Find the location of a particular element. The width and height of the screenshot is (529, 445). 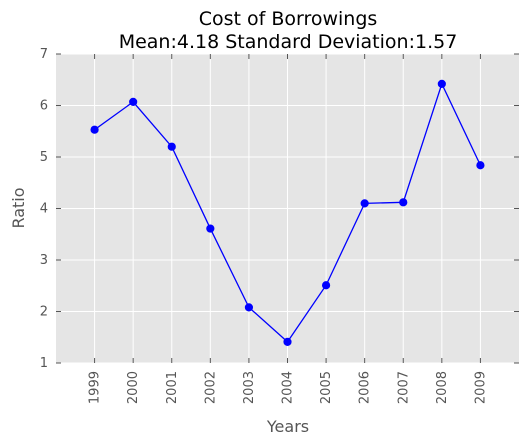

x-tick-label: 2002 is located at coordinates (210, 387).